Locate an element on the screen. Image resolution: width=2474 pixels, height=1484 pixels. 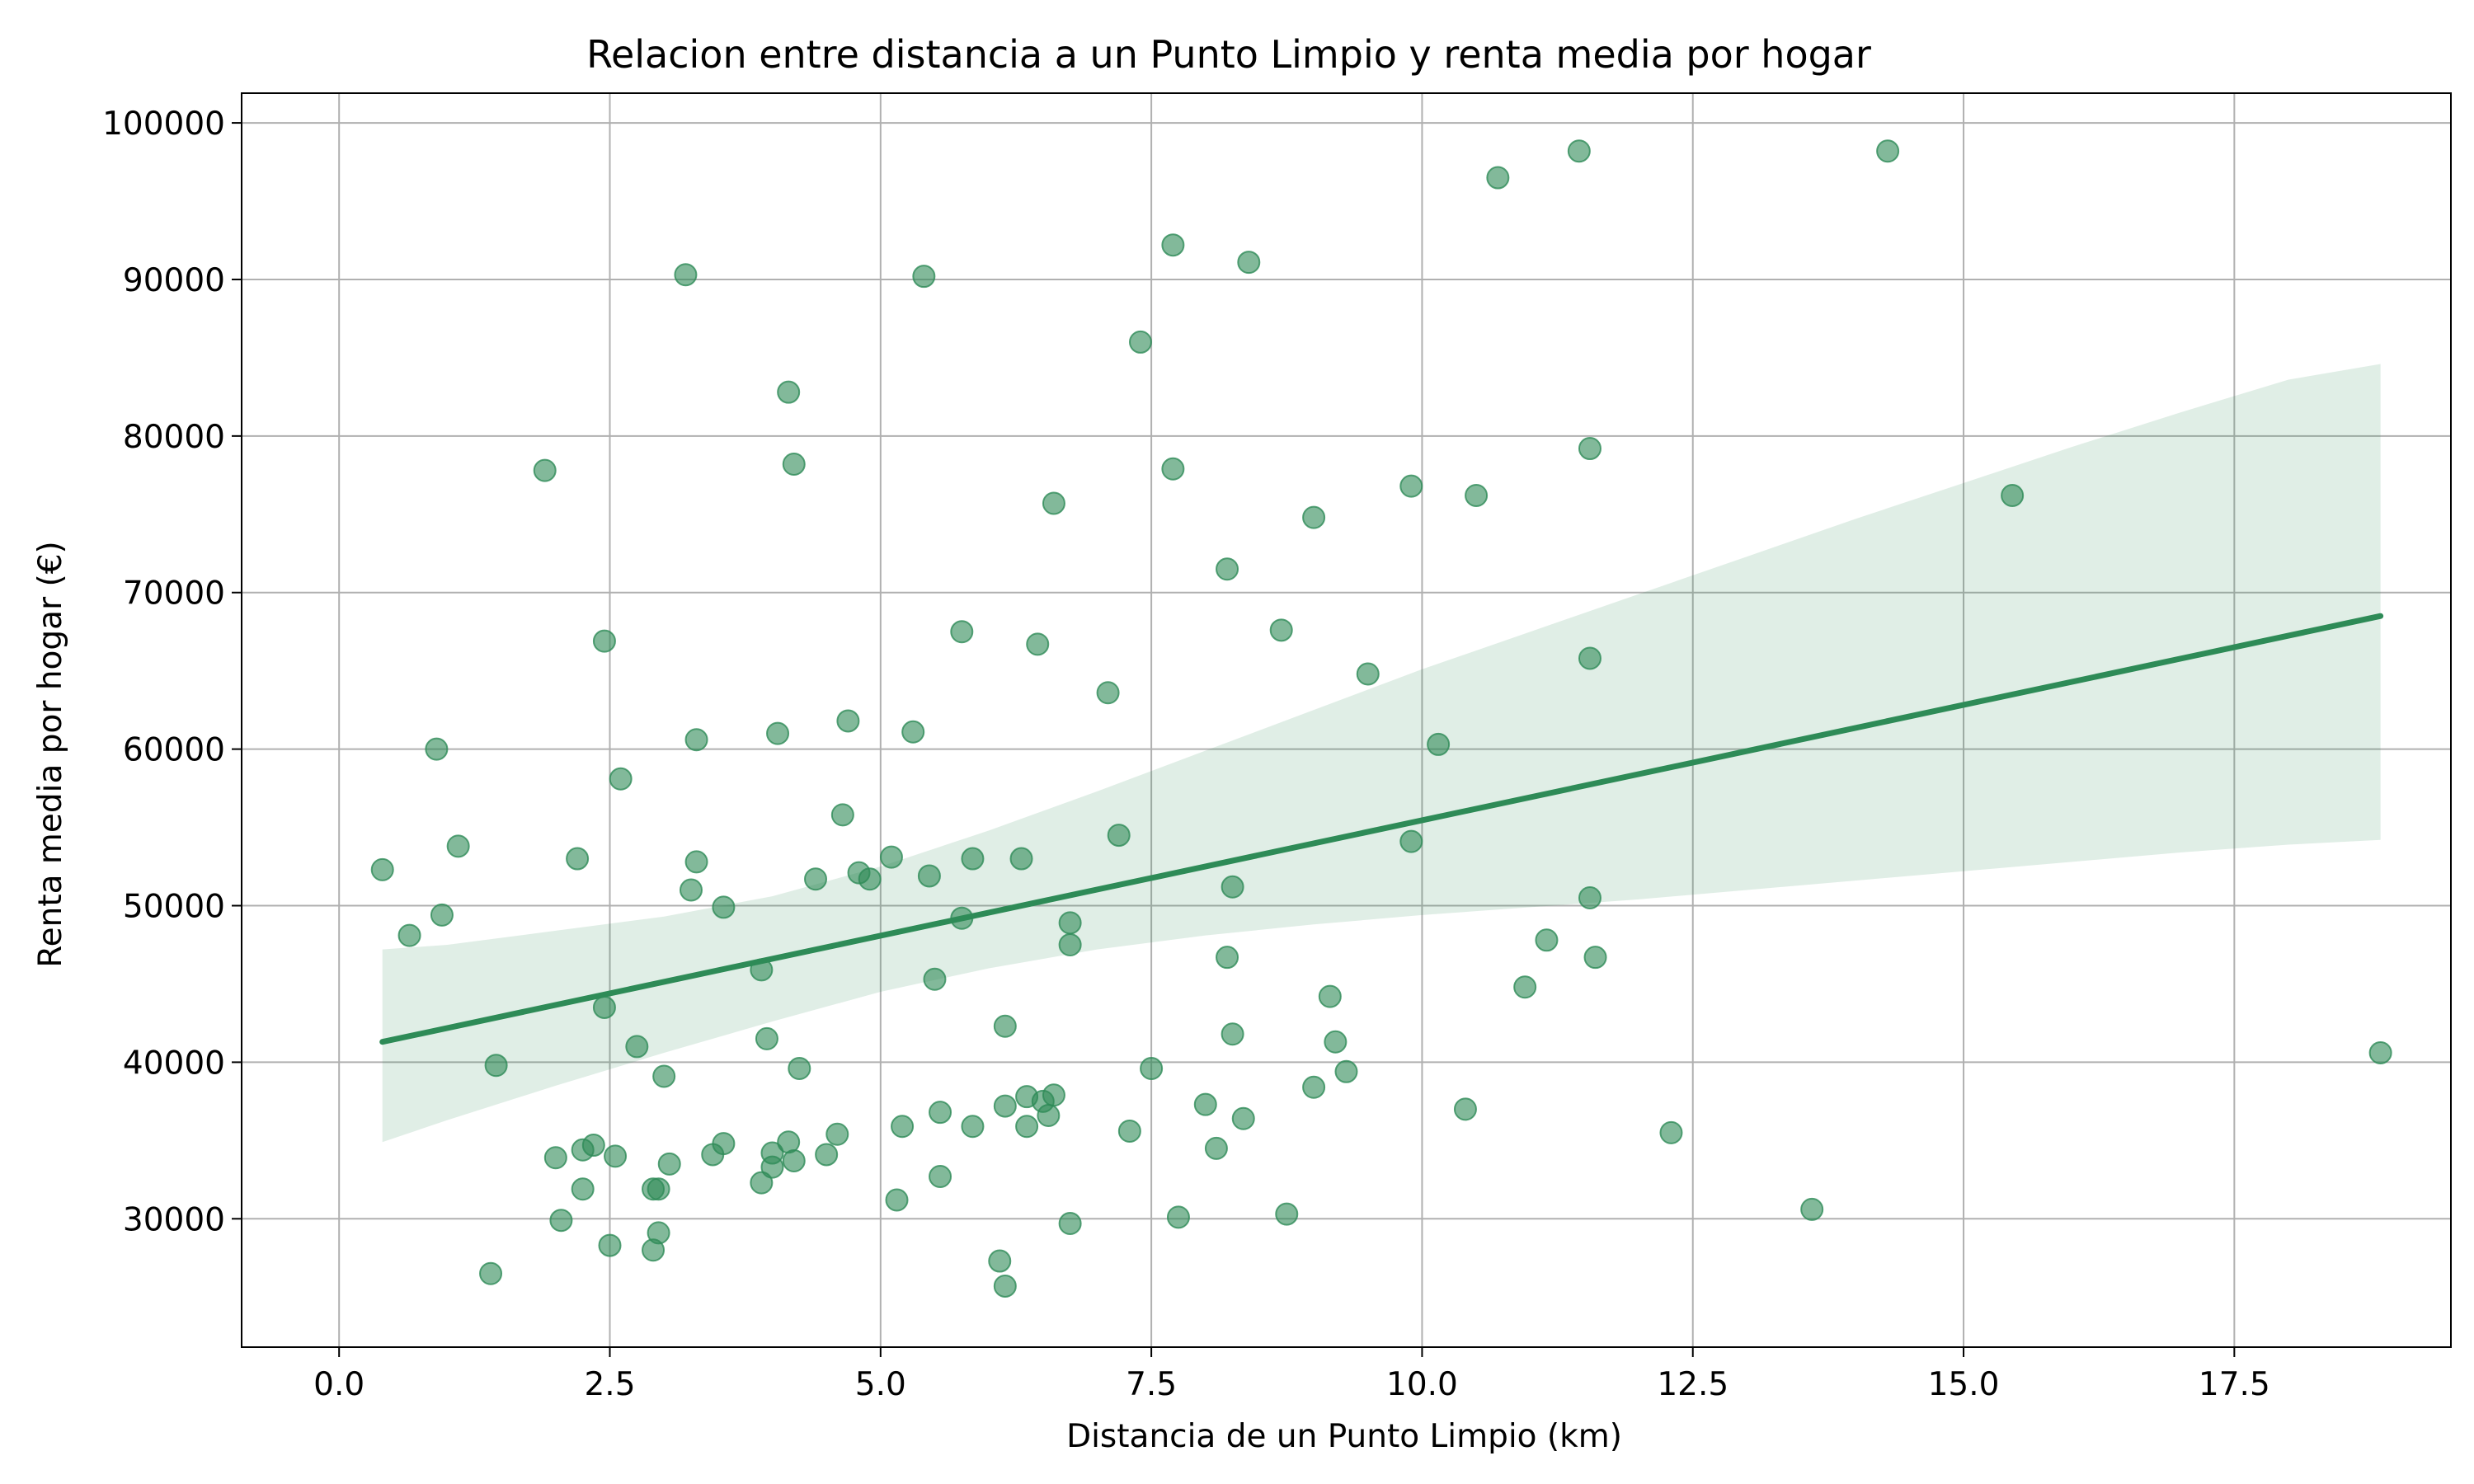
y-tick-label: 30000 is located at coordinates (174, 1219).